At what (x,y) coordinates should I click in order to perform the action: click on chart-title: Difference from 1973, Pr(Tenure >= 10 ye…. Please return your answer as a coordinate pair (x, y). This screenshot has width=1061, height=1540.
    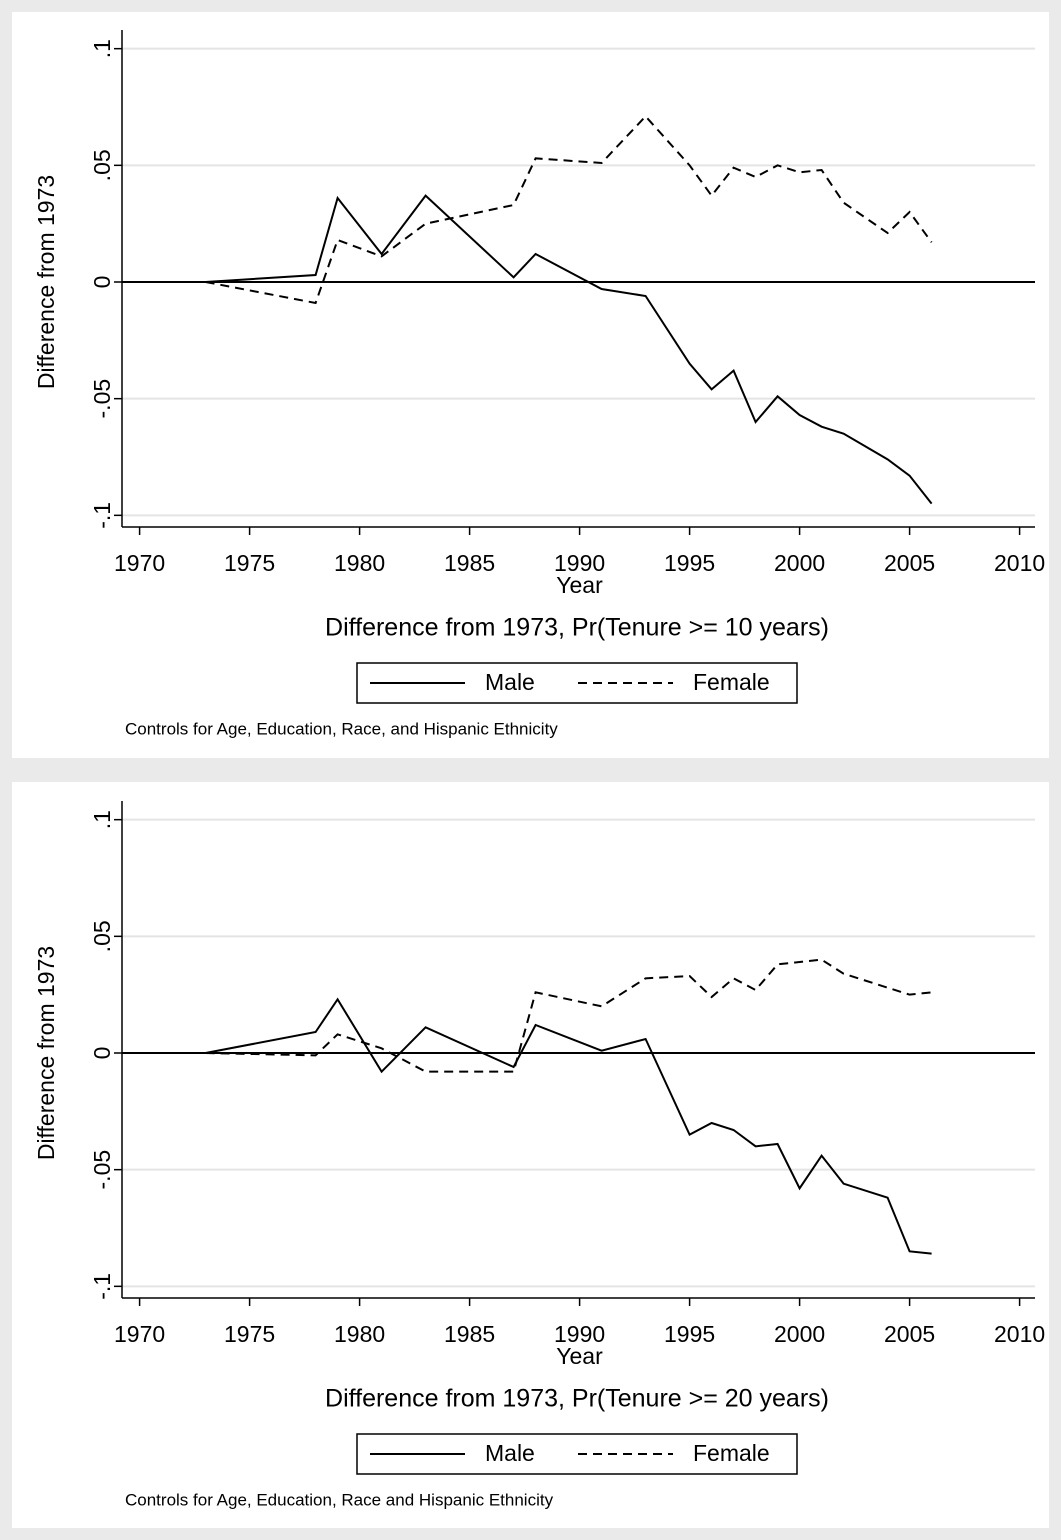
    Looking at the image, I should click on (577, 628).